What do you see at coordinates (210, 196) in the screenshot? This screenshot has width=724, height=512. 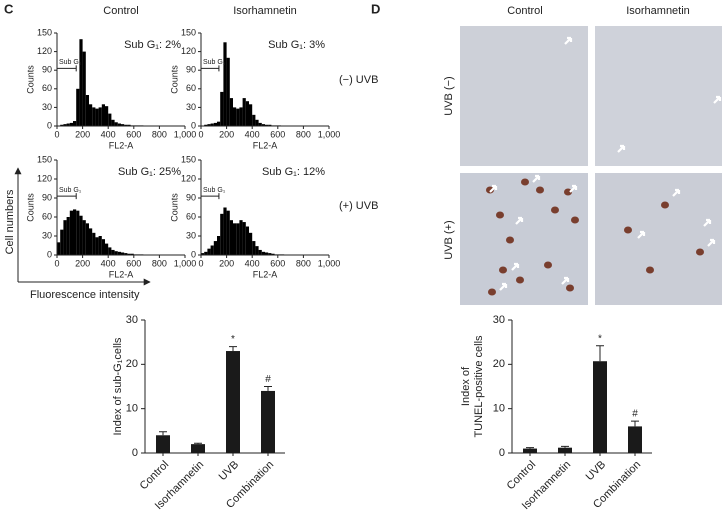 I see `gate` at bounding box center [210, 196].